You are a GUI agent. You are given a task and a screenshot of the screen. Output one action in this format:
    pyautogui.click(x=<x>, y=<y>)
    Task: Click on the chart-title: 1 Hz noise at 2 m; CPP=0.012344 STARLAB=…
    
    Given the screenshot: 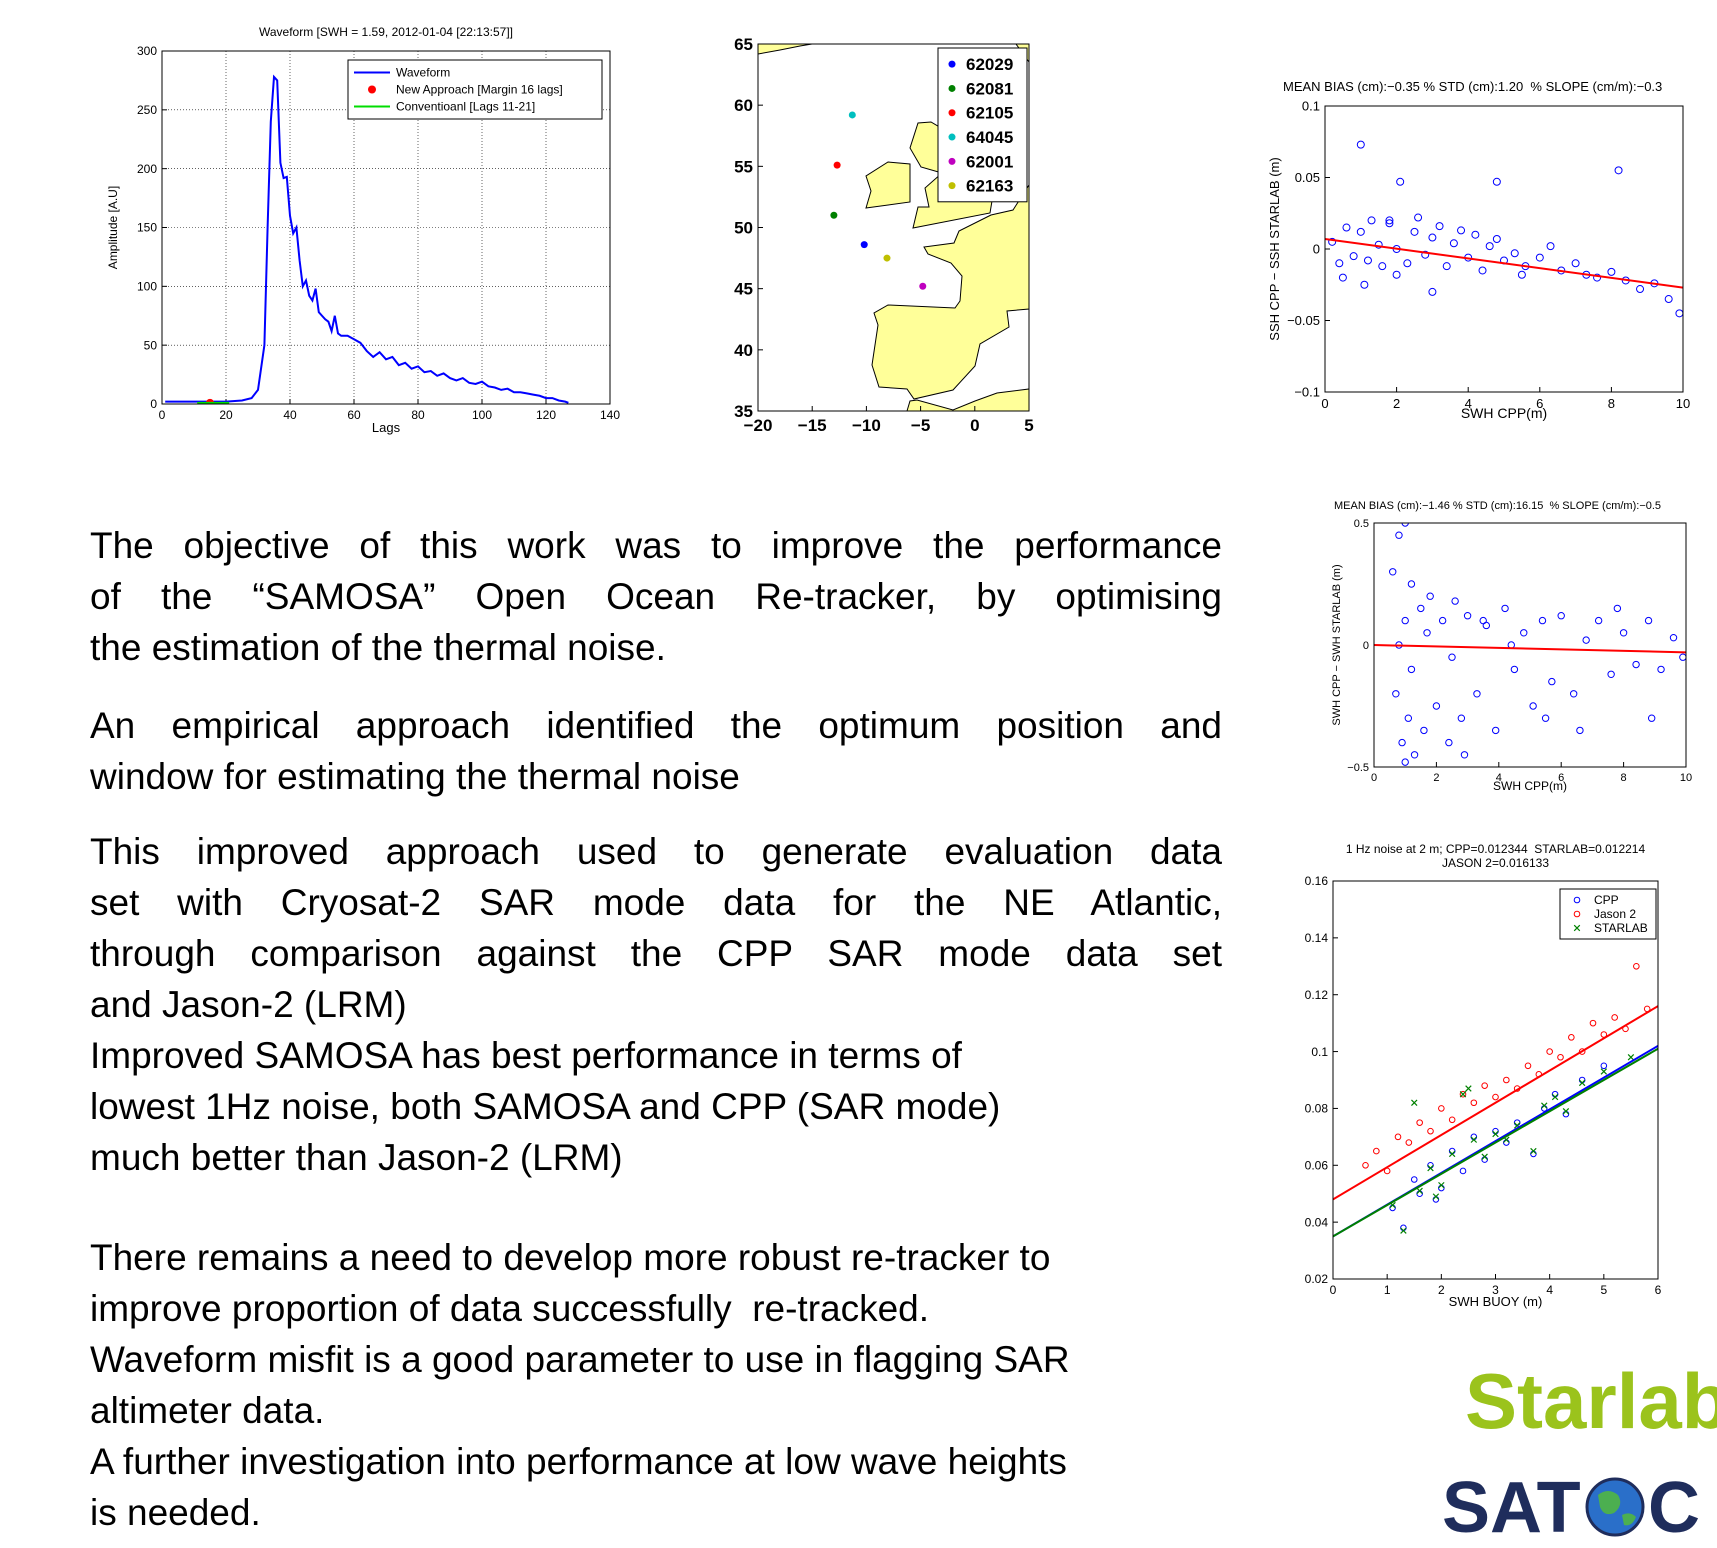 What is the action you would take?
    pyautogui.click(x=1496, y=849)
    